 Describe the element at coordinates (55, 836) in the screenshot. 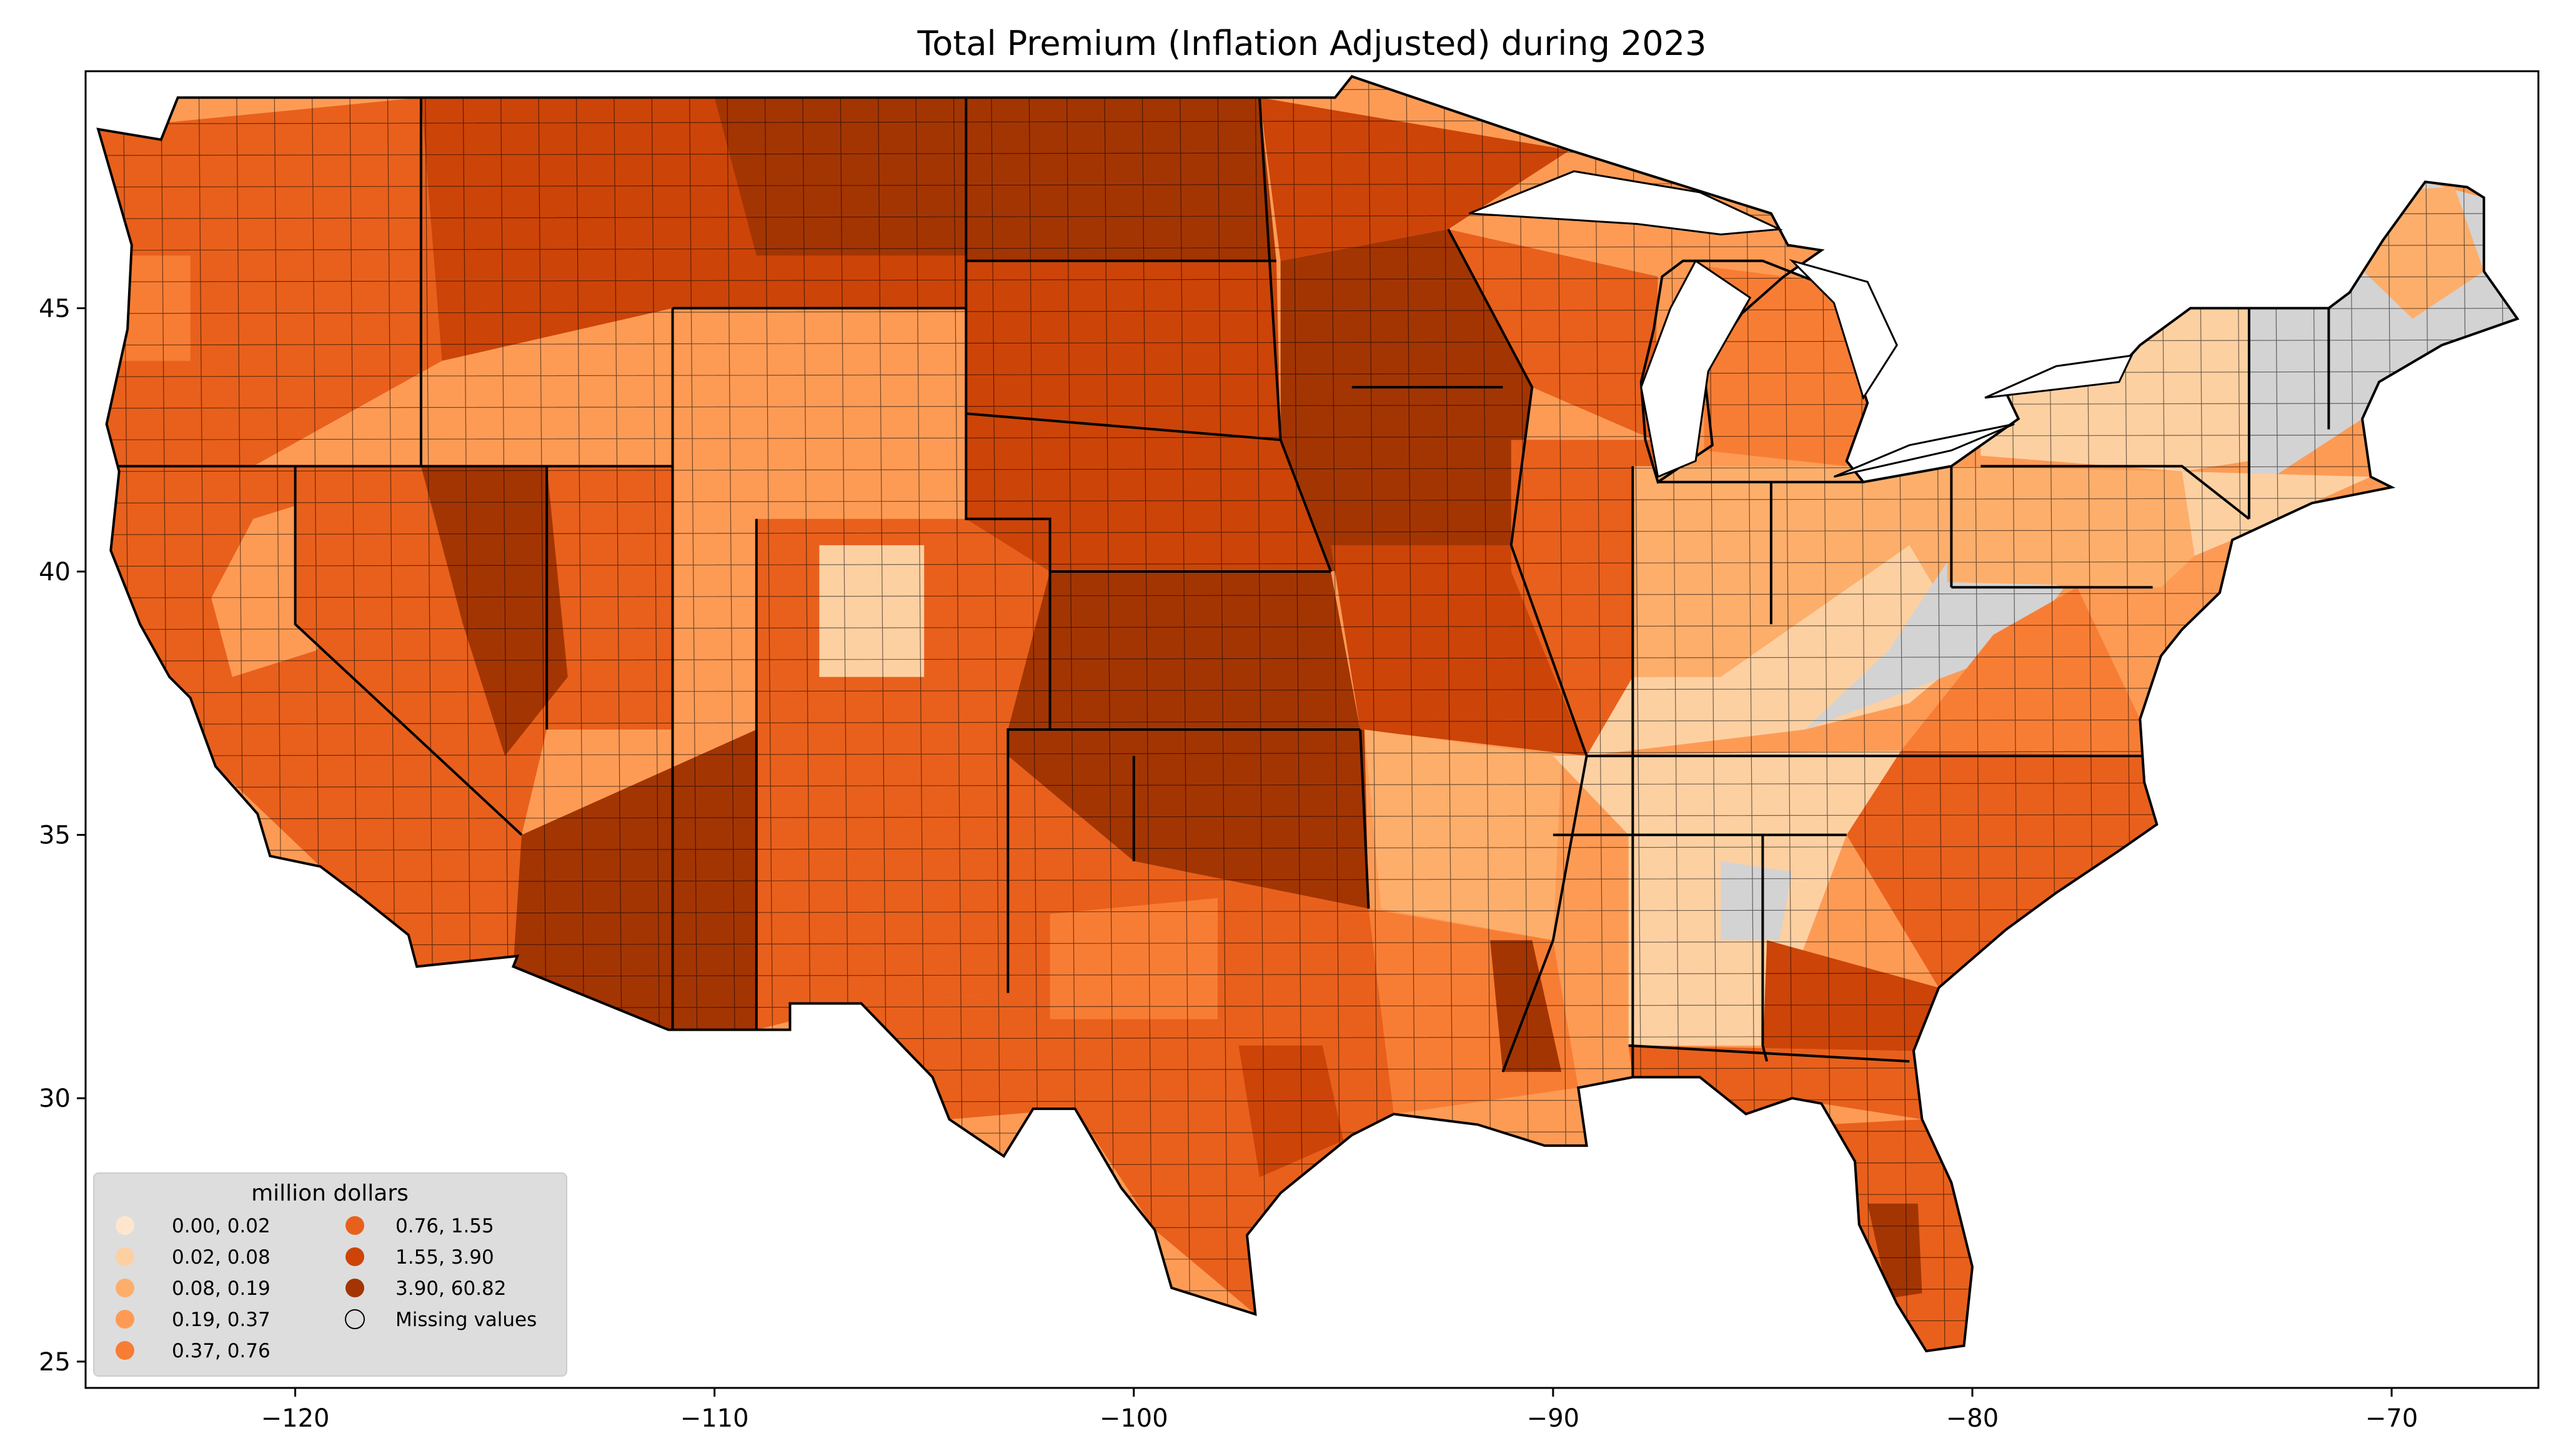

I see `y-tick-label: 35` at that location.